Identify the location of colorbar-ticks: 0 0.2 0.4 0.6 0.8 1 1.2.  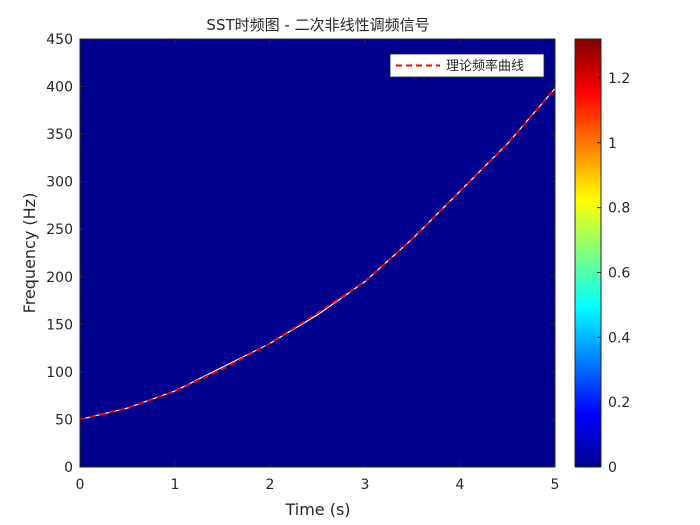
(613, 273).